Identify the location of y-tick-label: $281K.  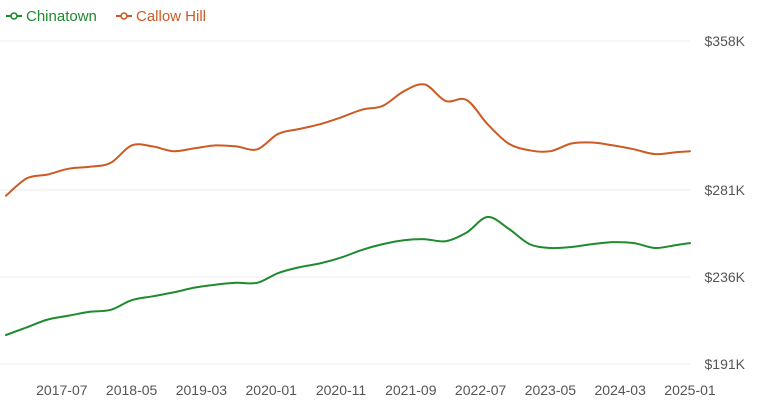
(725, 190).